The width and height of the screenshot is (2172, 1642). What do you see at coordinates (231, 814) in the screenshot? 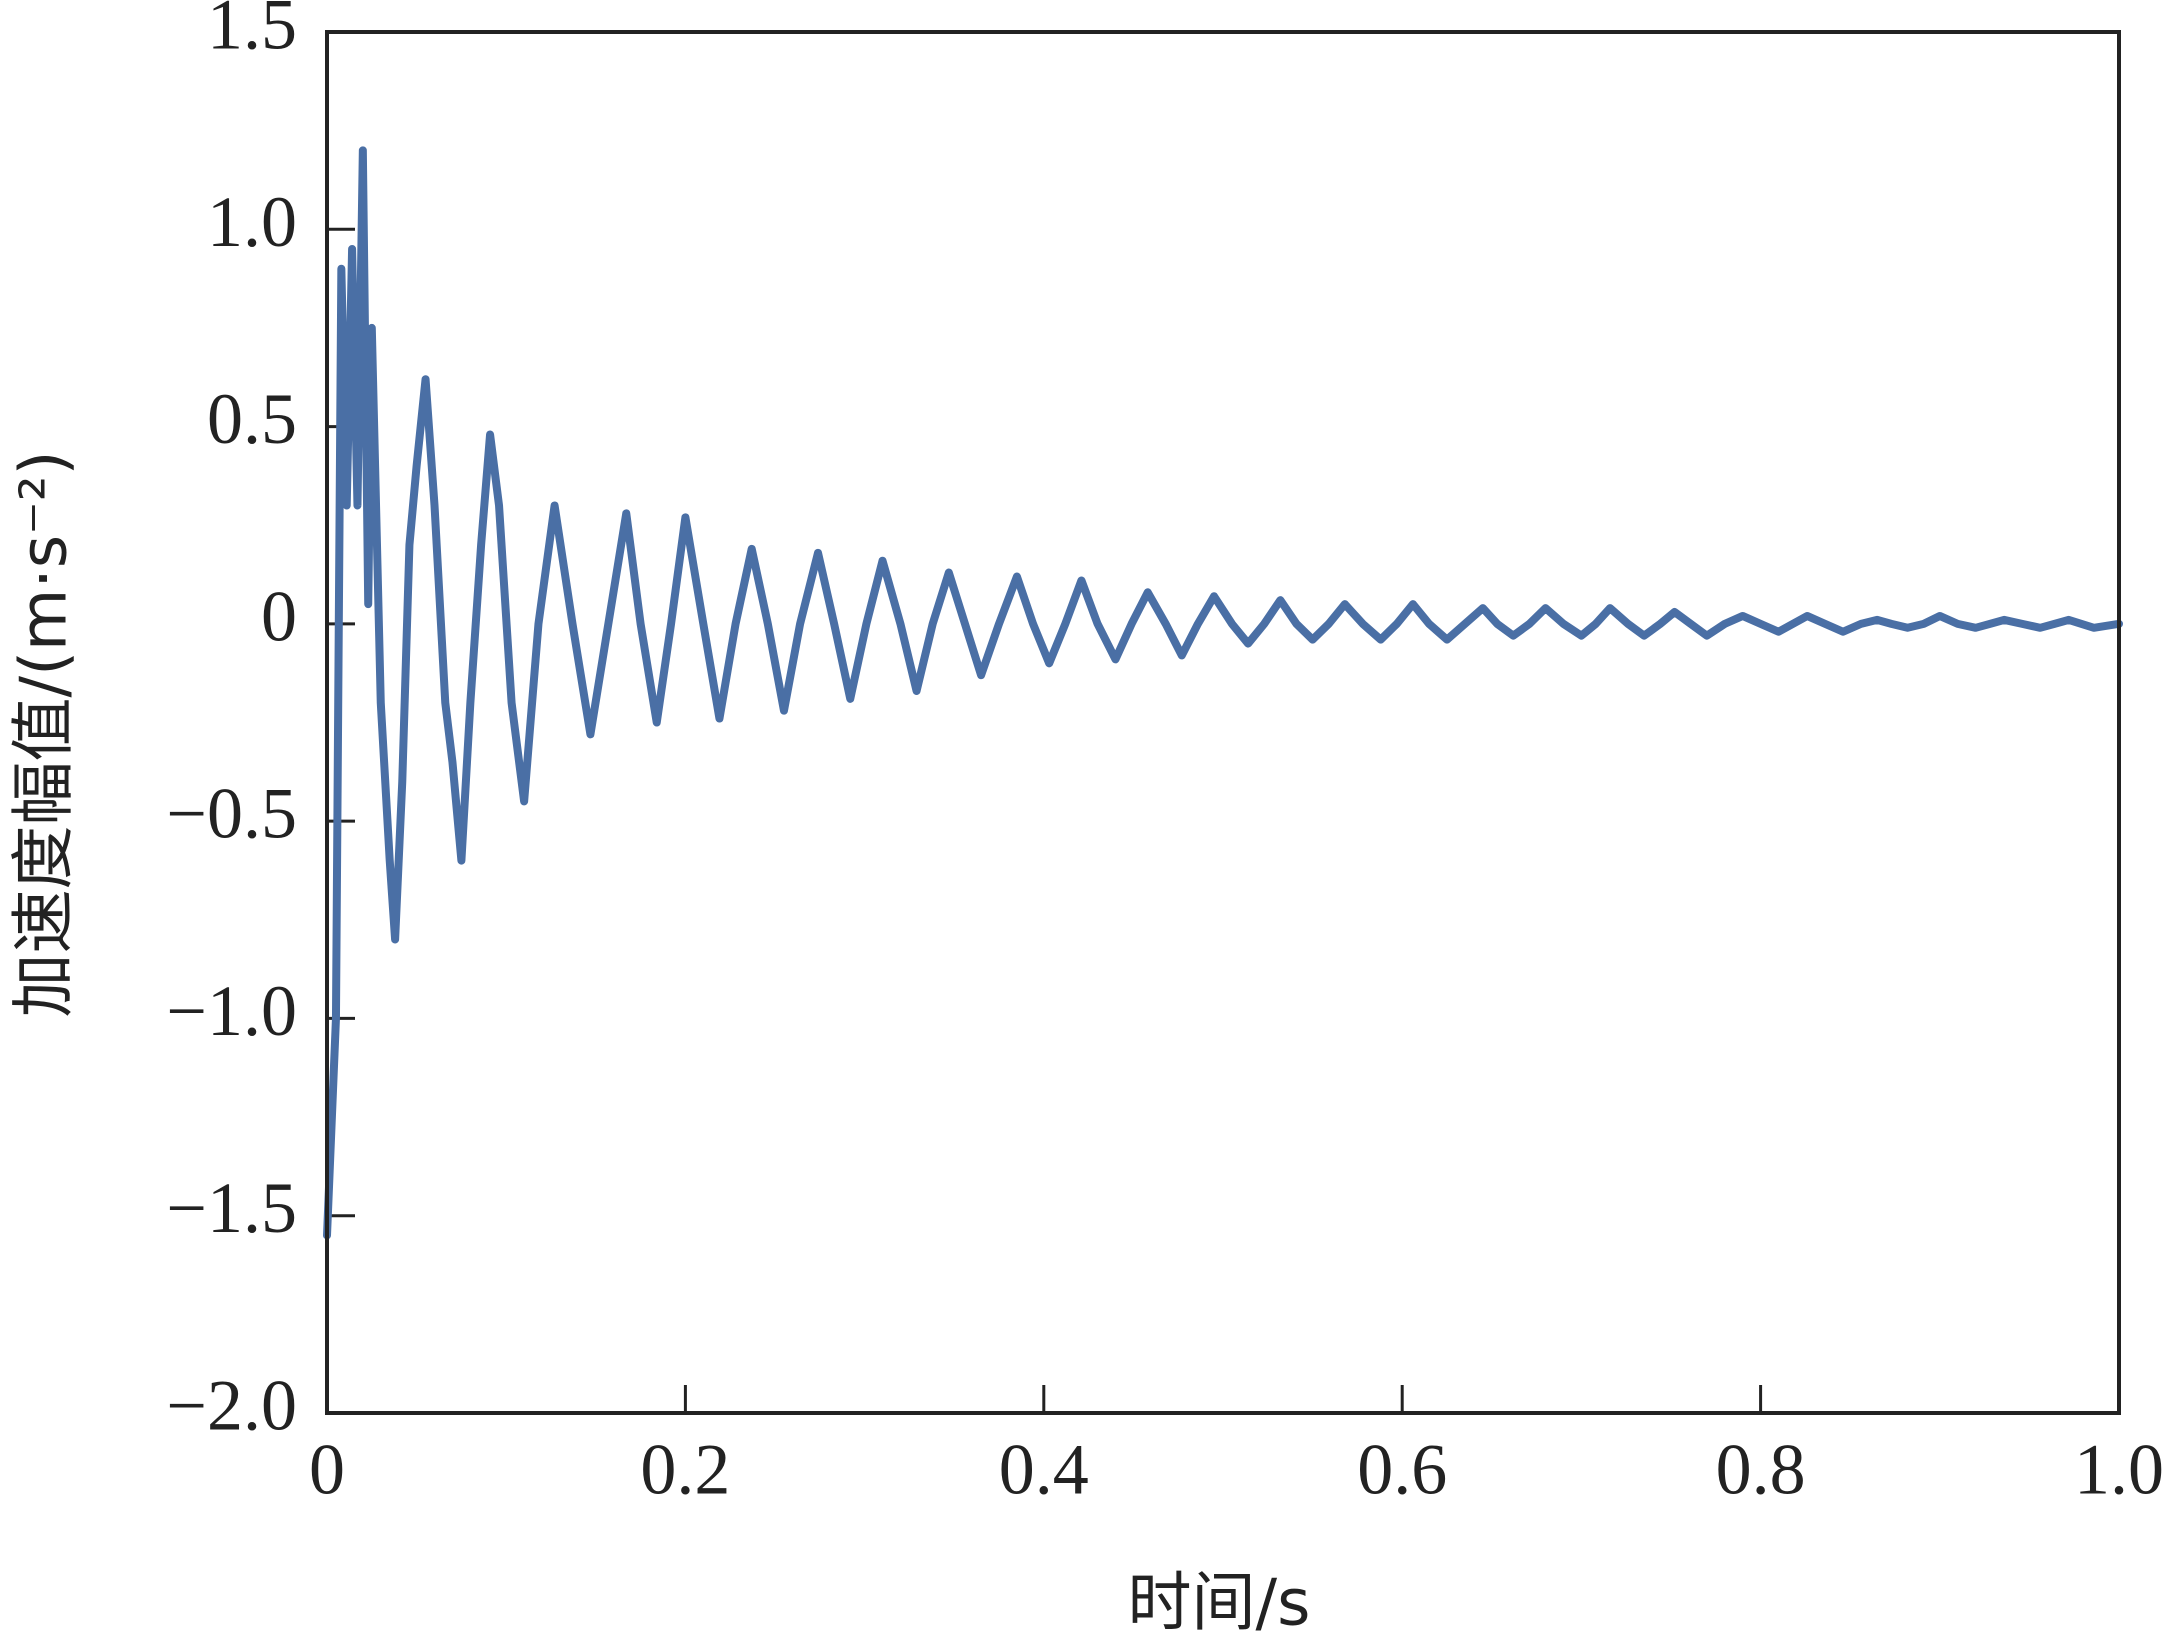
I see `y-tick-label: −0.5` at bounding box center [231, 814].